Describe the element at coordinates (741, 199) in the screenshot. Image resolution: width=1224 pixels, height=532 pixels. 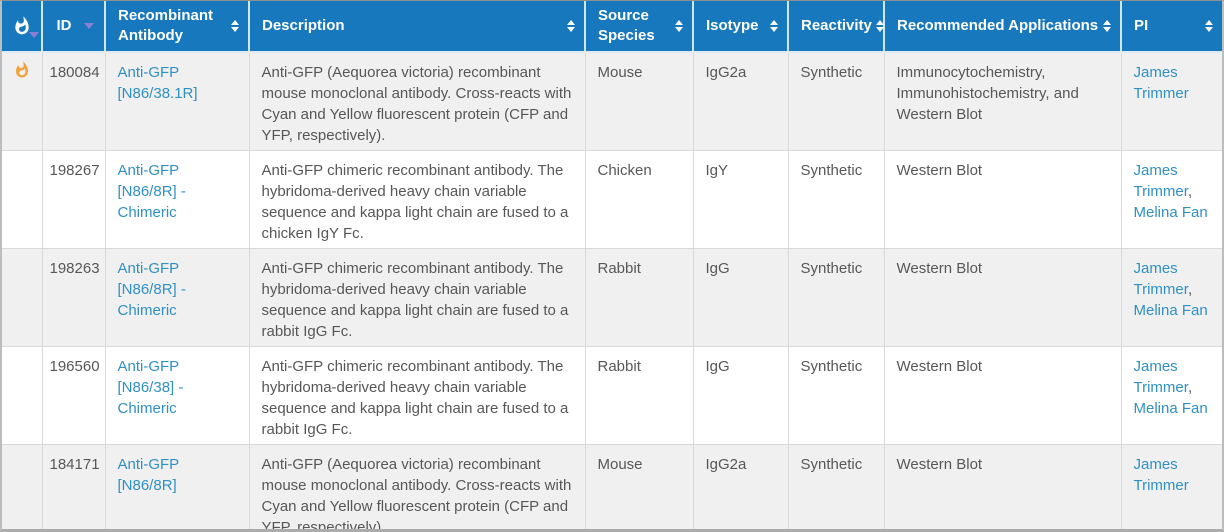
I see `cell-isotype: IgY` at that location.